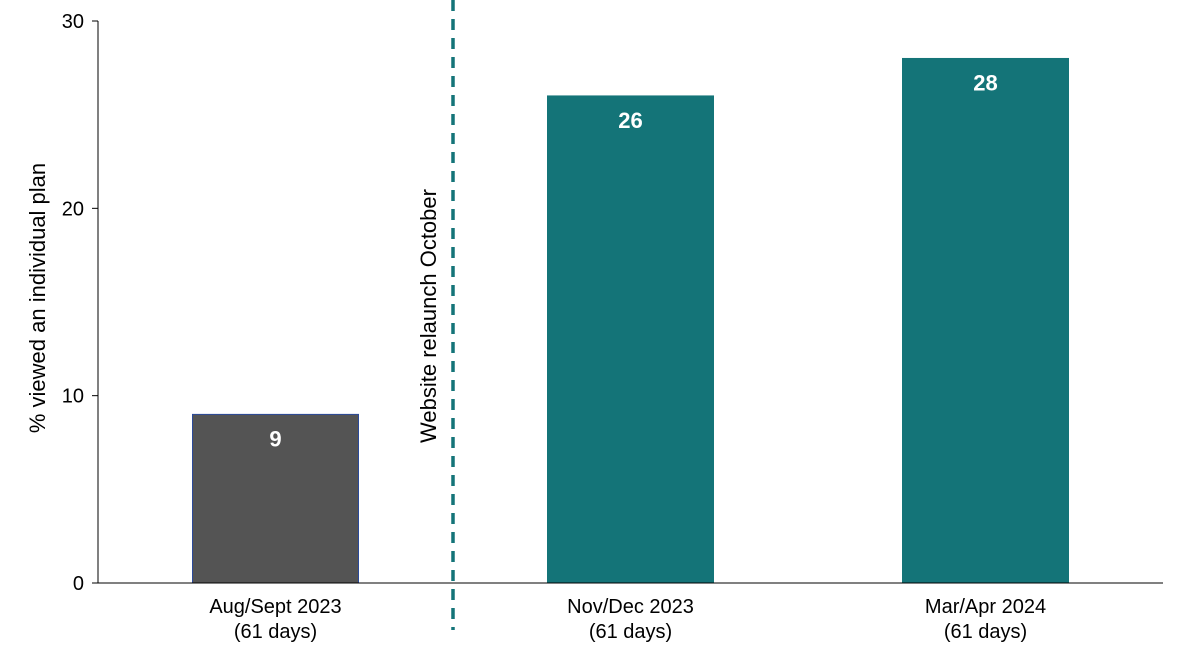  Describe the element at coordinates (428, 316) in the screenshot. I see `relaunch-annotation-label: Website relaunch October` at that location.